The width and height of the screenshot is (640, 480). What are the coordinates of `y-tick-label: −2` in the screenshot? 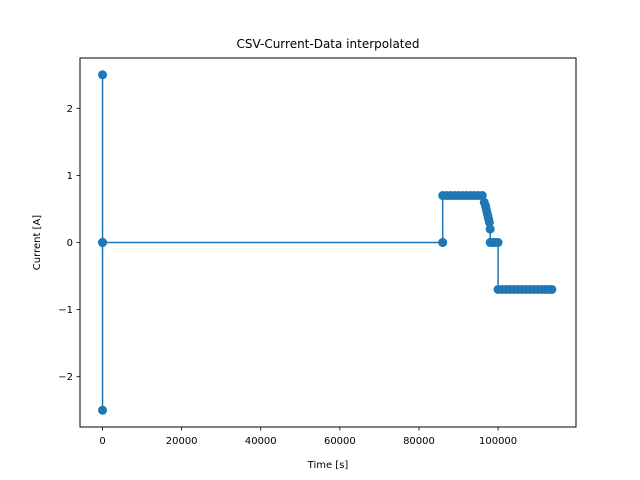 It's located at (65, 377).